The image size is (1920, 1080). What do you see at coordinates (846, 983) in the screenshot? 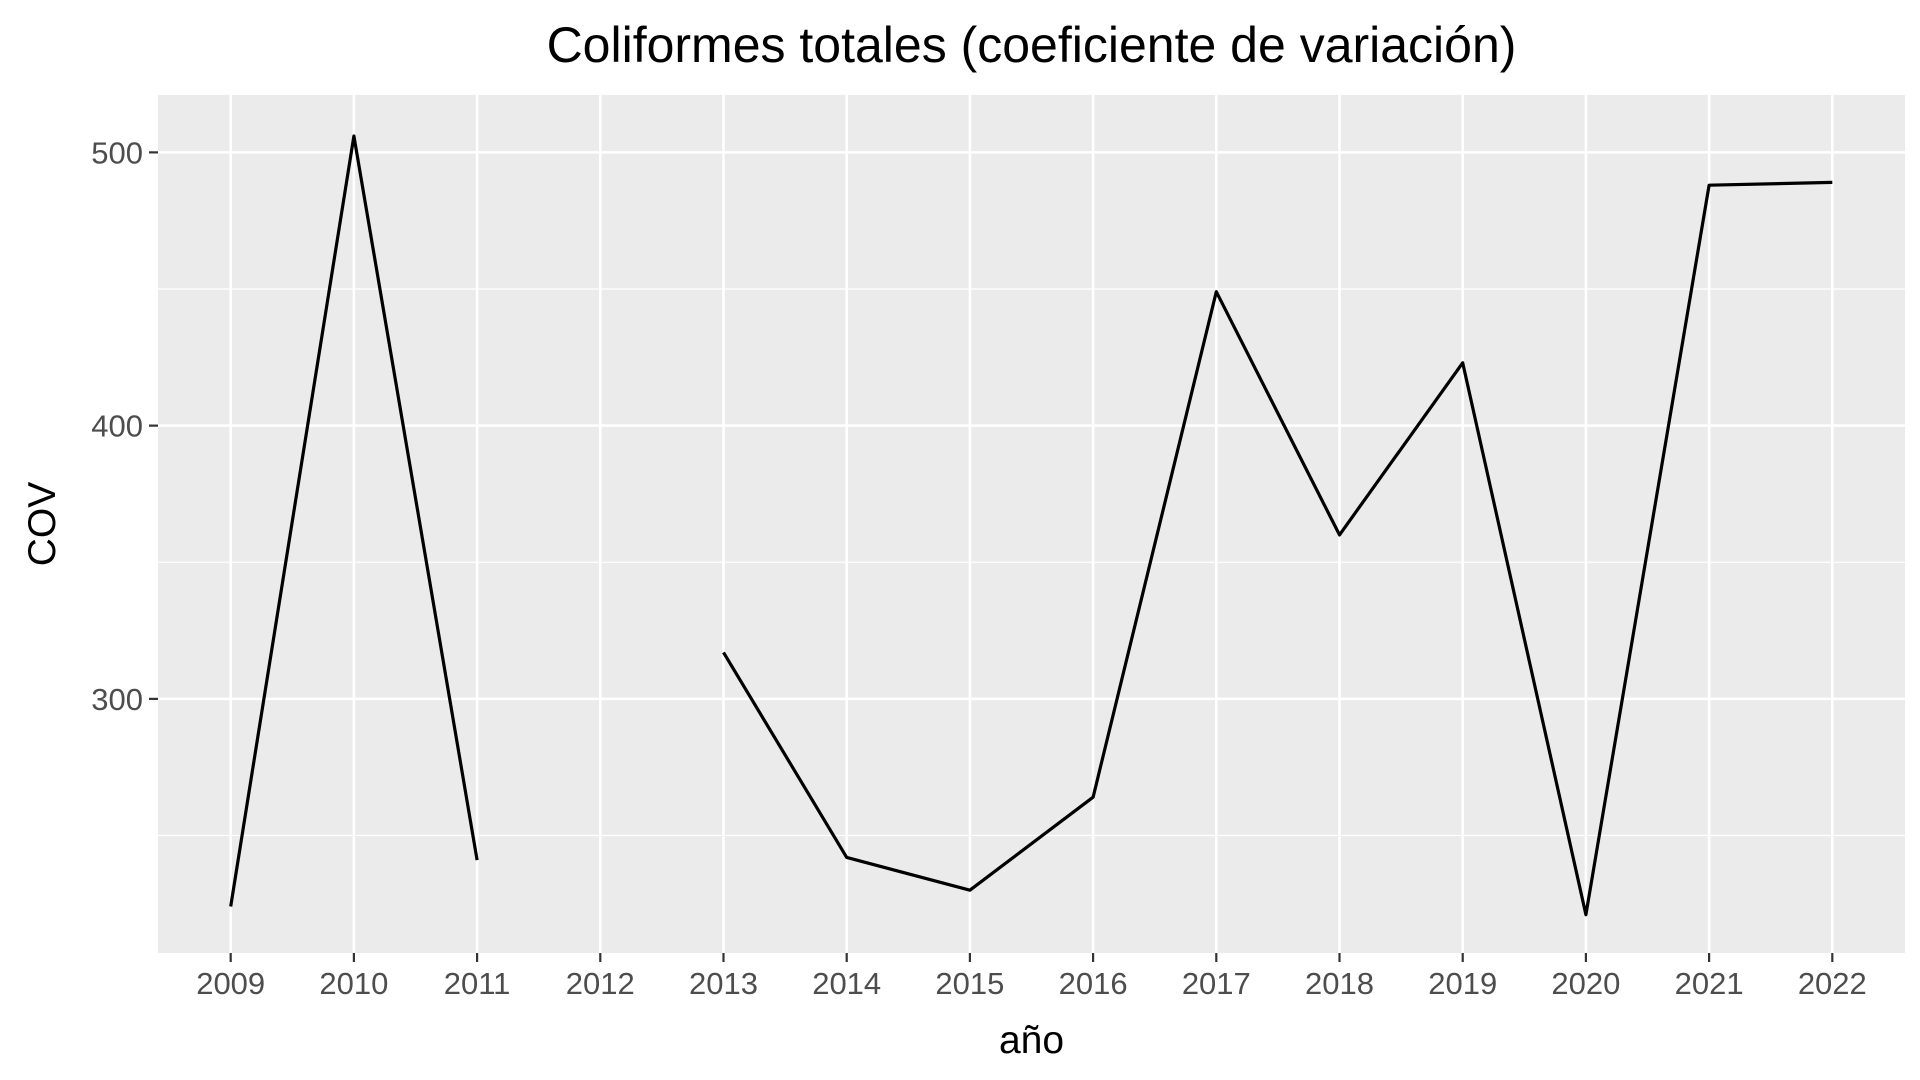
I see `x-tick-label: 2014` at bounding box center [846, 983].